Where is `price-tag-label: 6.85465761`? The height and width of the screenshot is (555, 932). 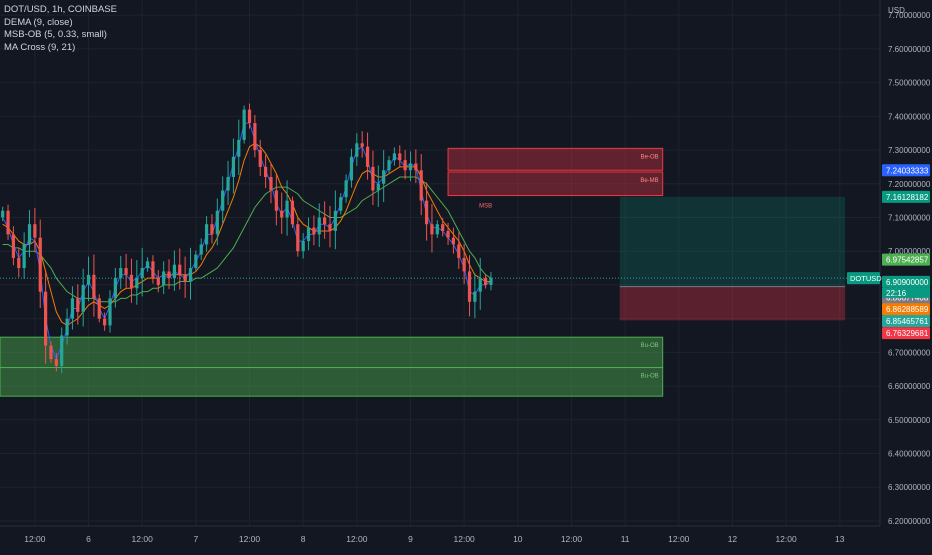
price-tag-label: 6.85465761 is located at coordinates (907, 321).